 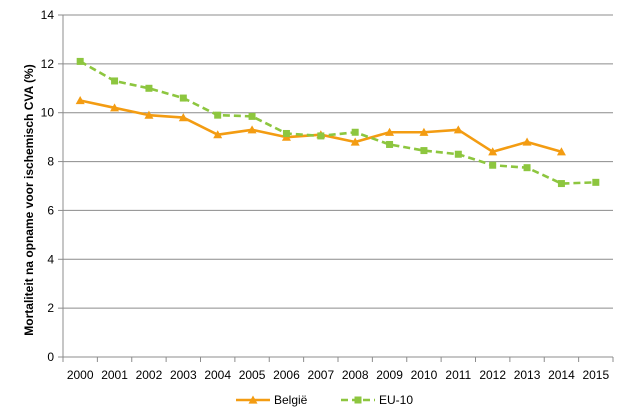 What do you see at coordinates (320, 375) in the screenshot?
I see `x-tick-label: 2007` at bounding box center [320, 375].